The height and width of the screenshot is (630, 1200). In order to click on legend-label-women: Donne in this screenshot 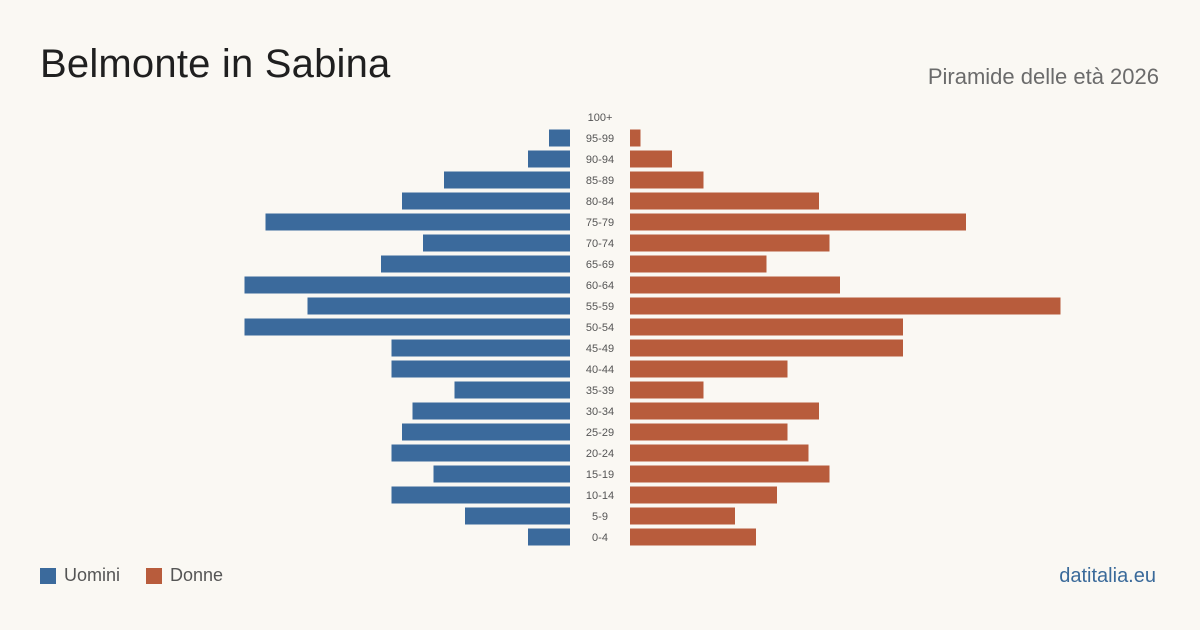, I will do `click(197, 575)`.